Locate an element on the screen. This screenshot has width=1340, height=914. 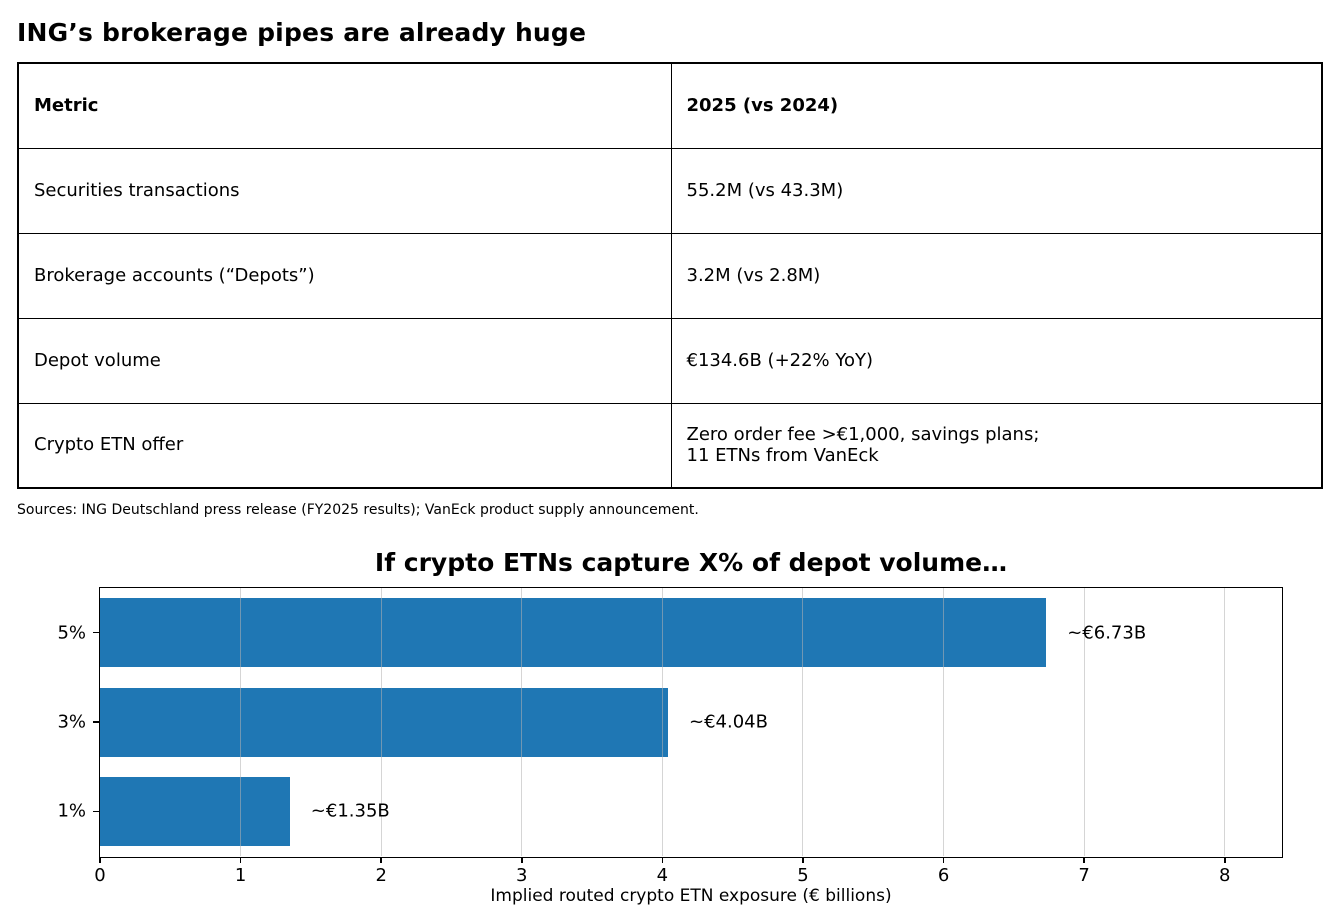
bar-value-label: ~€6.73B is located at coordinates (1107, 633).